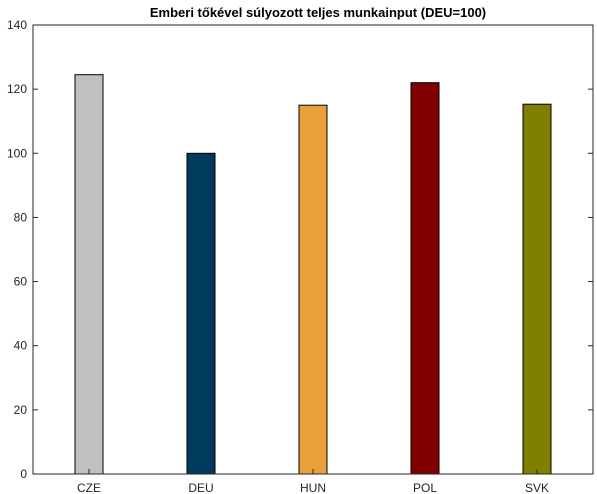 This screenshot has width=597, height=494. I want to click on x-tick-label: POL, so click(425, 487).